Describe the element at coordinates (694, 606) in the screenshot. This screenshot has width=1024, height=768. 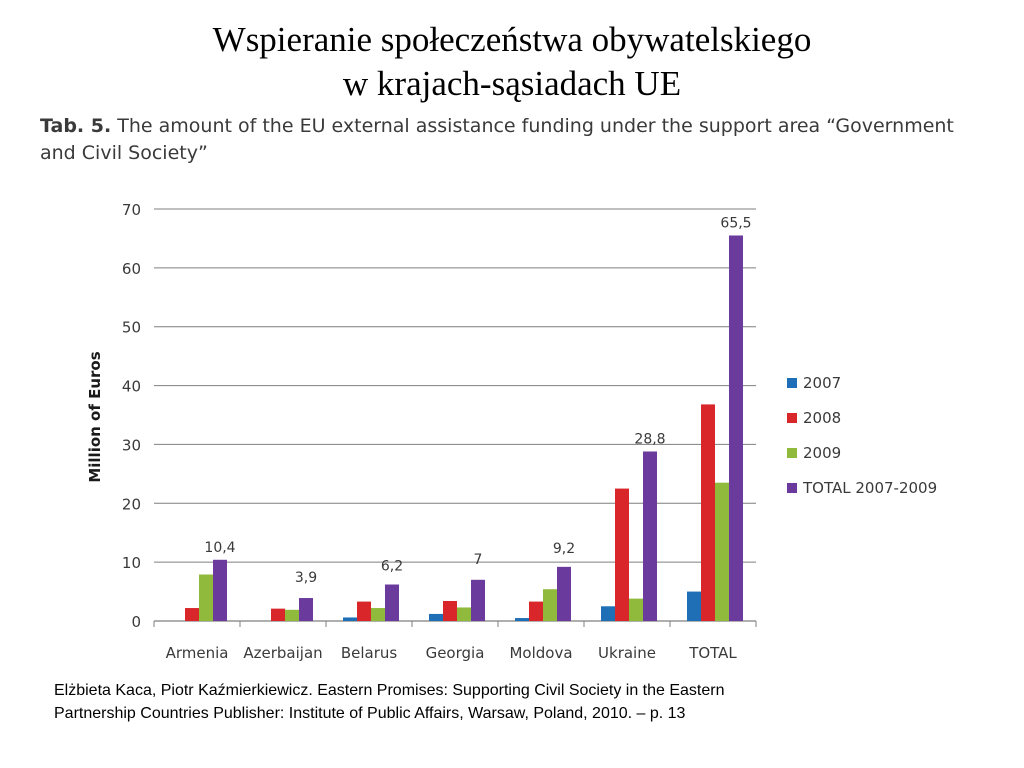
I see `bar-total-2007` at that location.